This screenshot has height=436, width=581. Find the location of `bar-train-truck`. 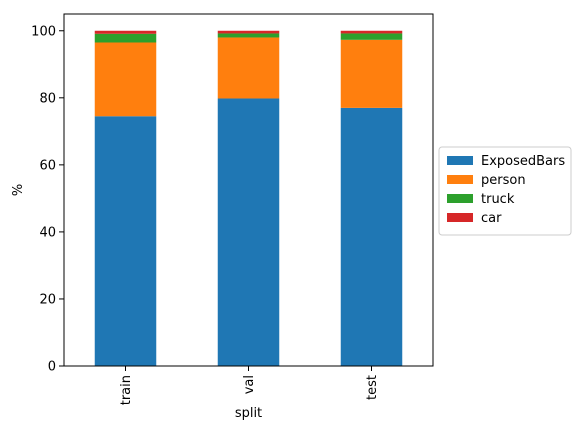

bar-train-truck is located at coordinates (125, 38).